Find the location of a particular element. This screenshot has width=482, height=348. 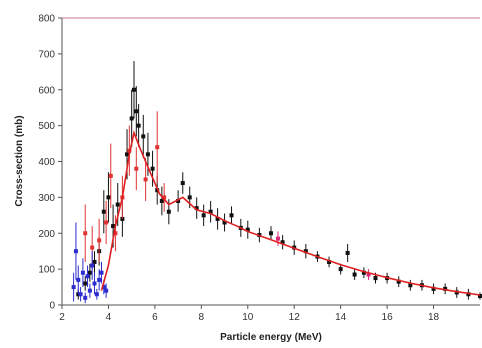

series-blue_series is located at coordinates (90, 263).